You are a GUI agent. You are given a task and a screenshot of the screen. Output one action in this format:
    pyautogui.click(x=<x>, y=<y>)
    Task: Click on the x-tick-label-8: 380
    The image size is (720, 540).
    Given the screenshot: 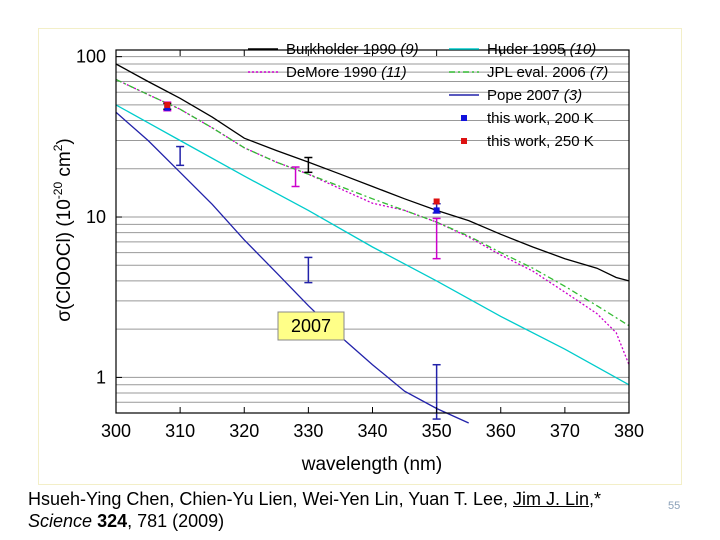 What is the action you would take?
    pyautogui.click(x=629, y=431)
    